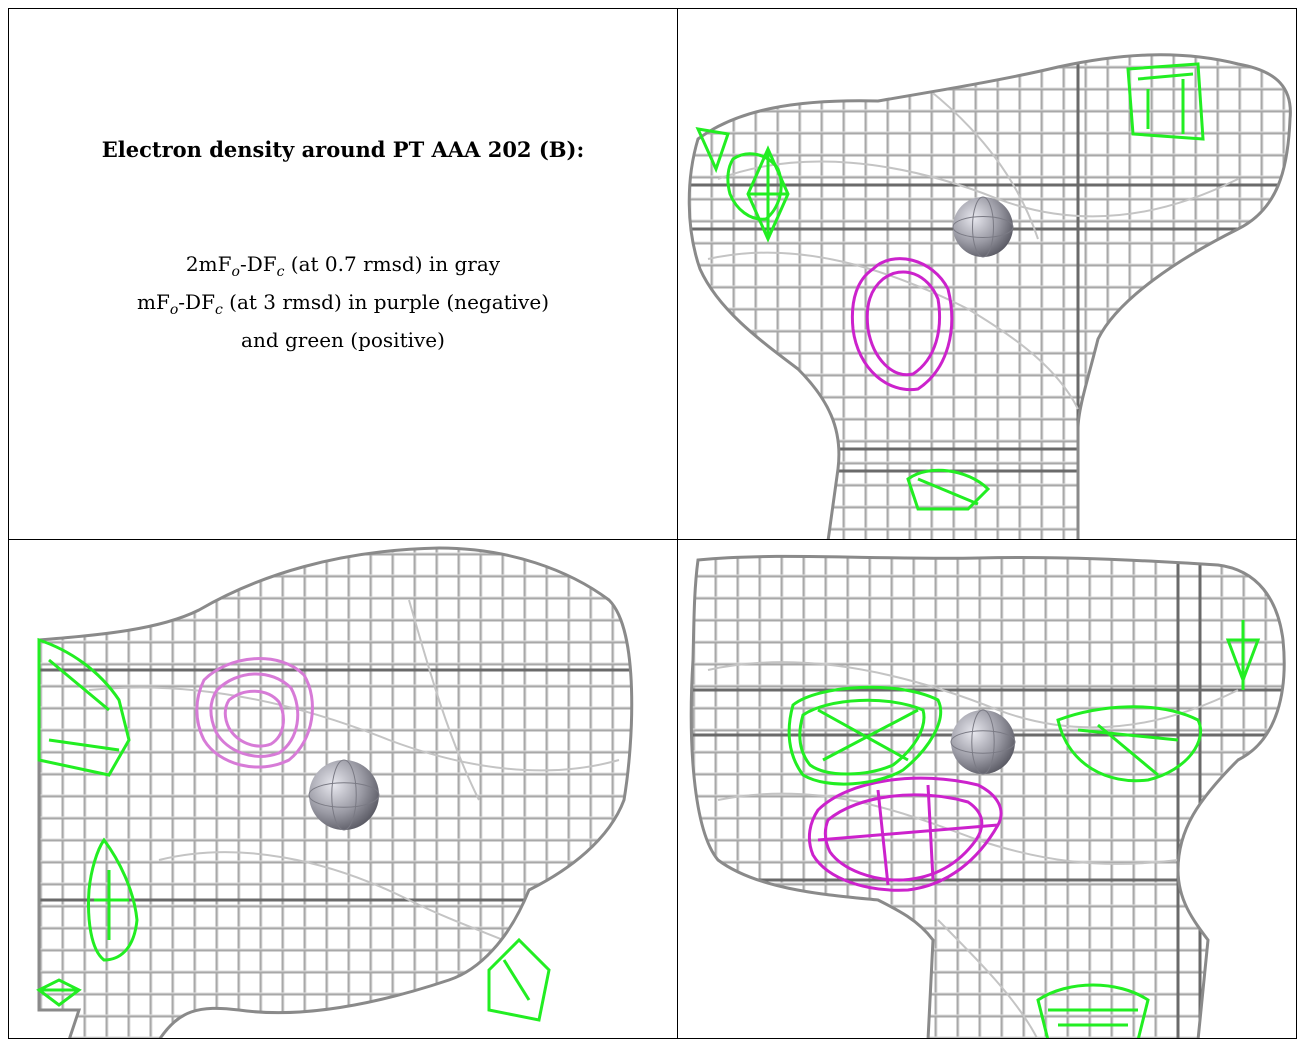 Image resolution: width=1301 pixels, height=1042 pixels. Describe the element at coordinates (343, 149) in the screenshot. I see `figure-title: Electron density around PT AAA 202 (B):` at that location.